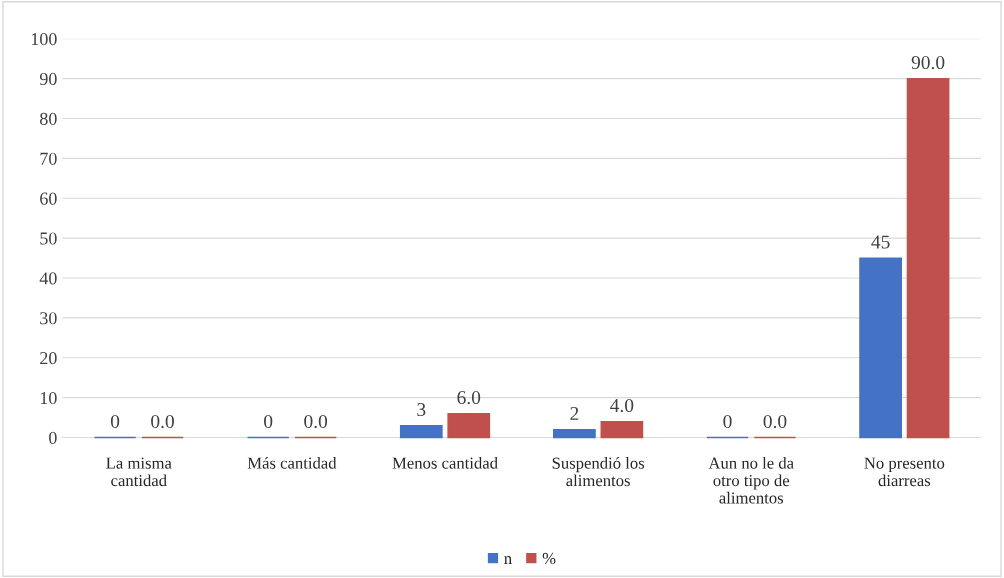  I want to click on data-label: 3, so click(421, 410).